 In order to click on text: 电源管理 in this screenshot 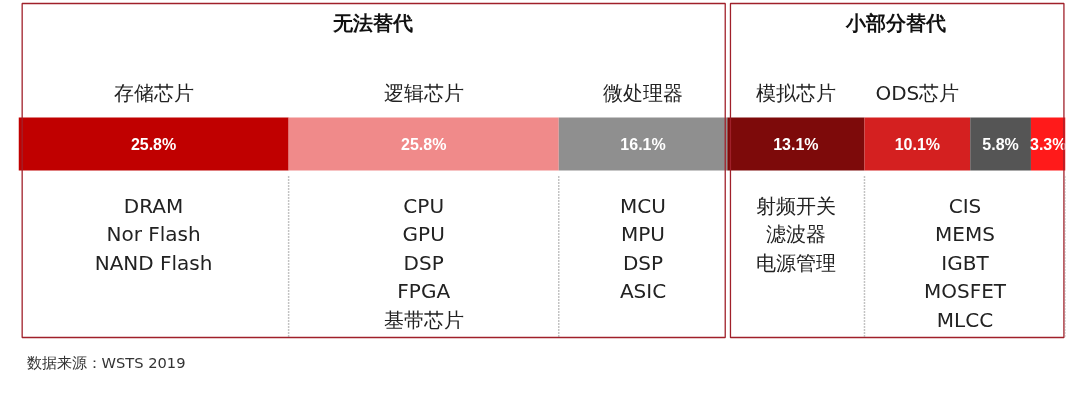, I will do `click(795, 262)`.